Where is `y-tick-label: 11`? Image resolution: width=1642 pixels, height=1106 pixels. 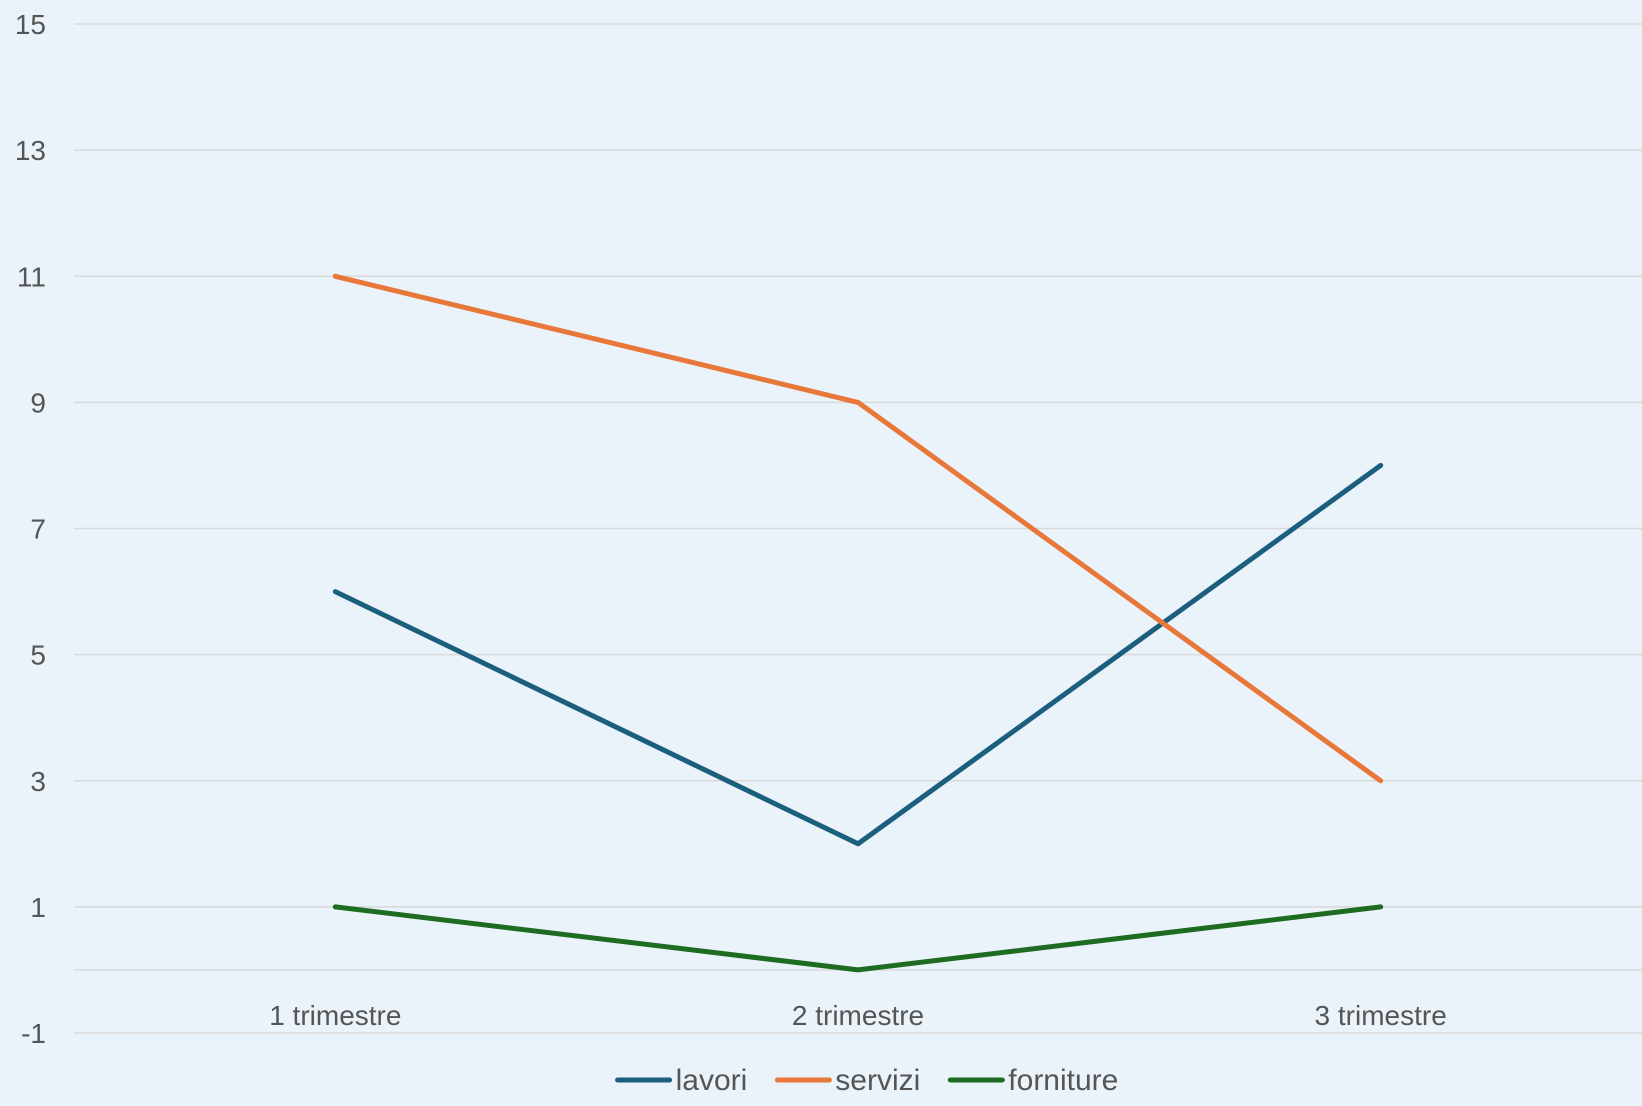
y-tick-label: 11 is located at coordinates (31, 276).